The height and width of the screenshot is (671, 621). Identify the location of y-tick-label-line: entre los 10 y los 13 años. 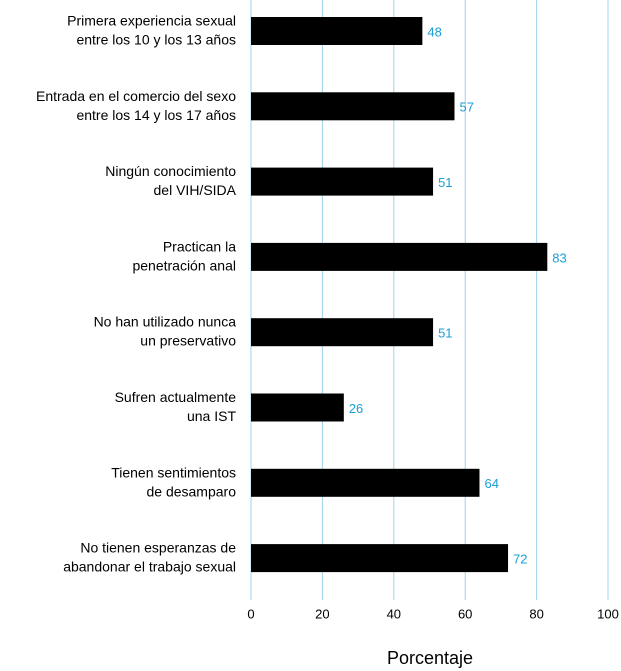
(156, 39).